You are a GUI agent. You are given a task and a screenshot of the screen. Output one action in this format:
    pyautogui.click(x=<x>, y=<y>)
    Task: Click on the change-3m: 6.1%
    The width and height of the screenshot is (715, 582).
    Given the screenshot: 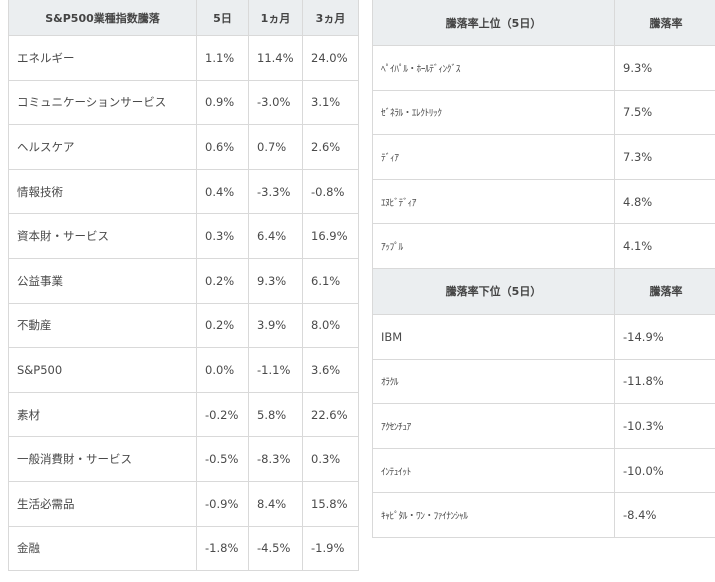 What is the action you would take?
    pyautogui.click(x=330, y=280)
    